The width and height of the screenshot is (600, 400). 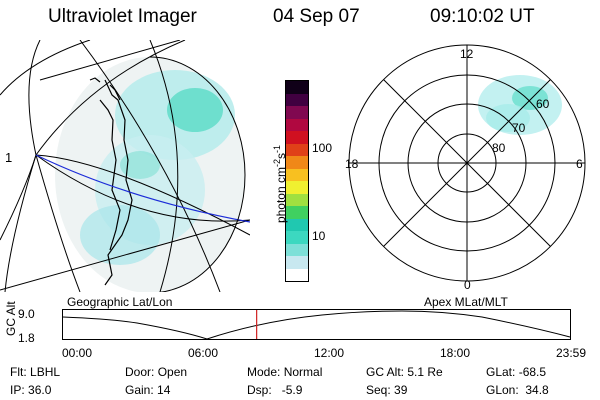 I want to click on satellite-track, so click(x=142, y=188).